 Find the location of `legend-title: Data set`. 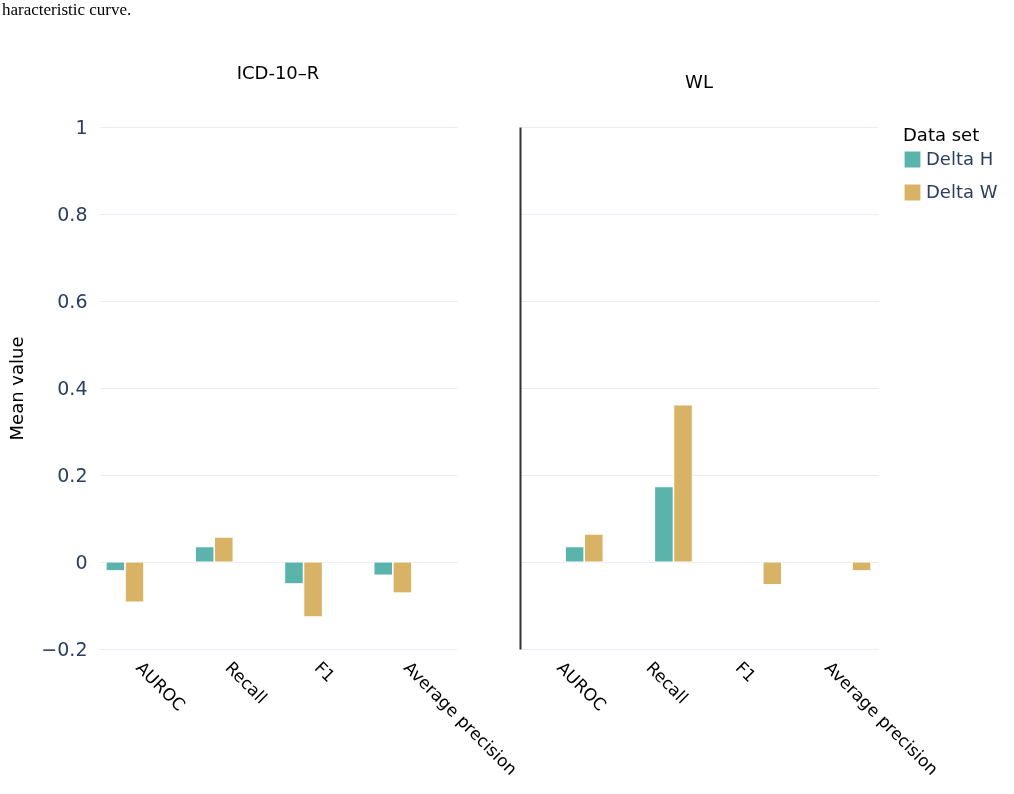

legend-title: Data set is located at coordinates (941, 134).